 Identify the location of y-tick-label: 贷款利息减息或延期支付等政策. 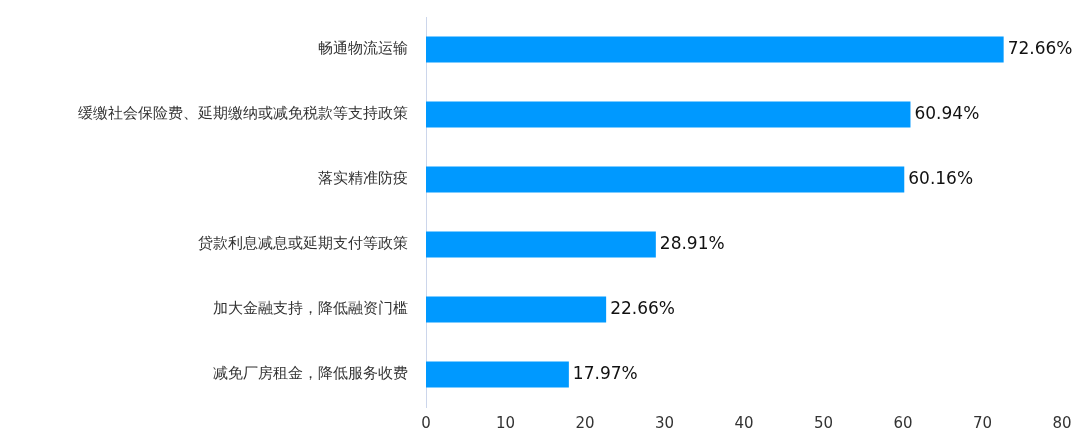
(303, 243).